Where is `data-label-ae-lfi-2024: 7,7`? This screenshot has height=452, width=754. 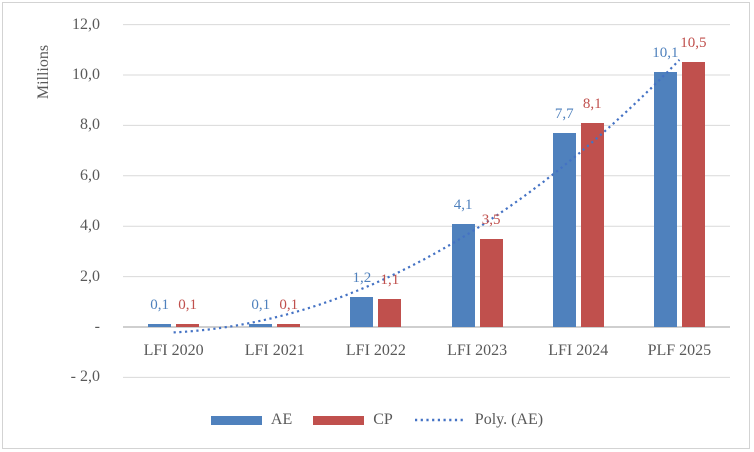
data-label-ae-lfi-2024: 7,7 is located at coordinates (564, 113).